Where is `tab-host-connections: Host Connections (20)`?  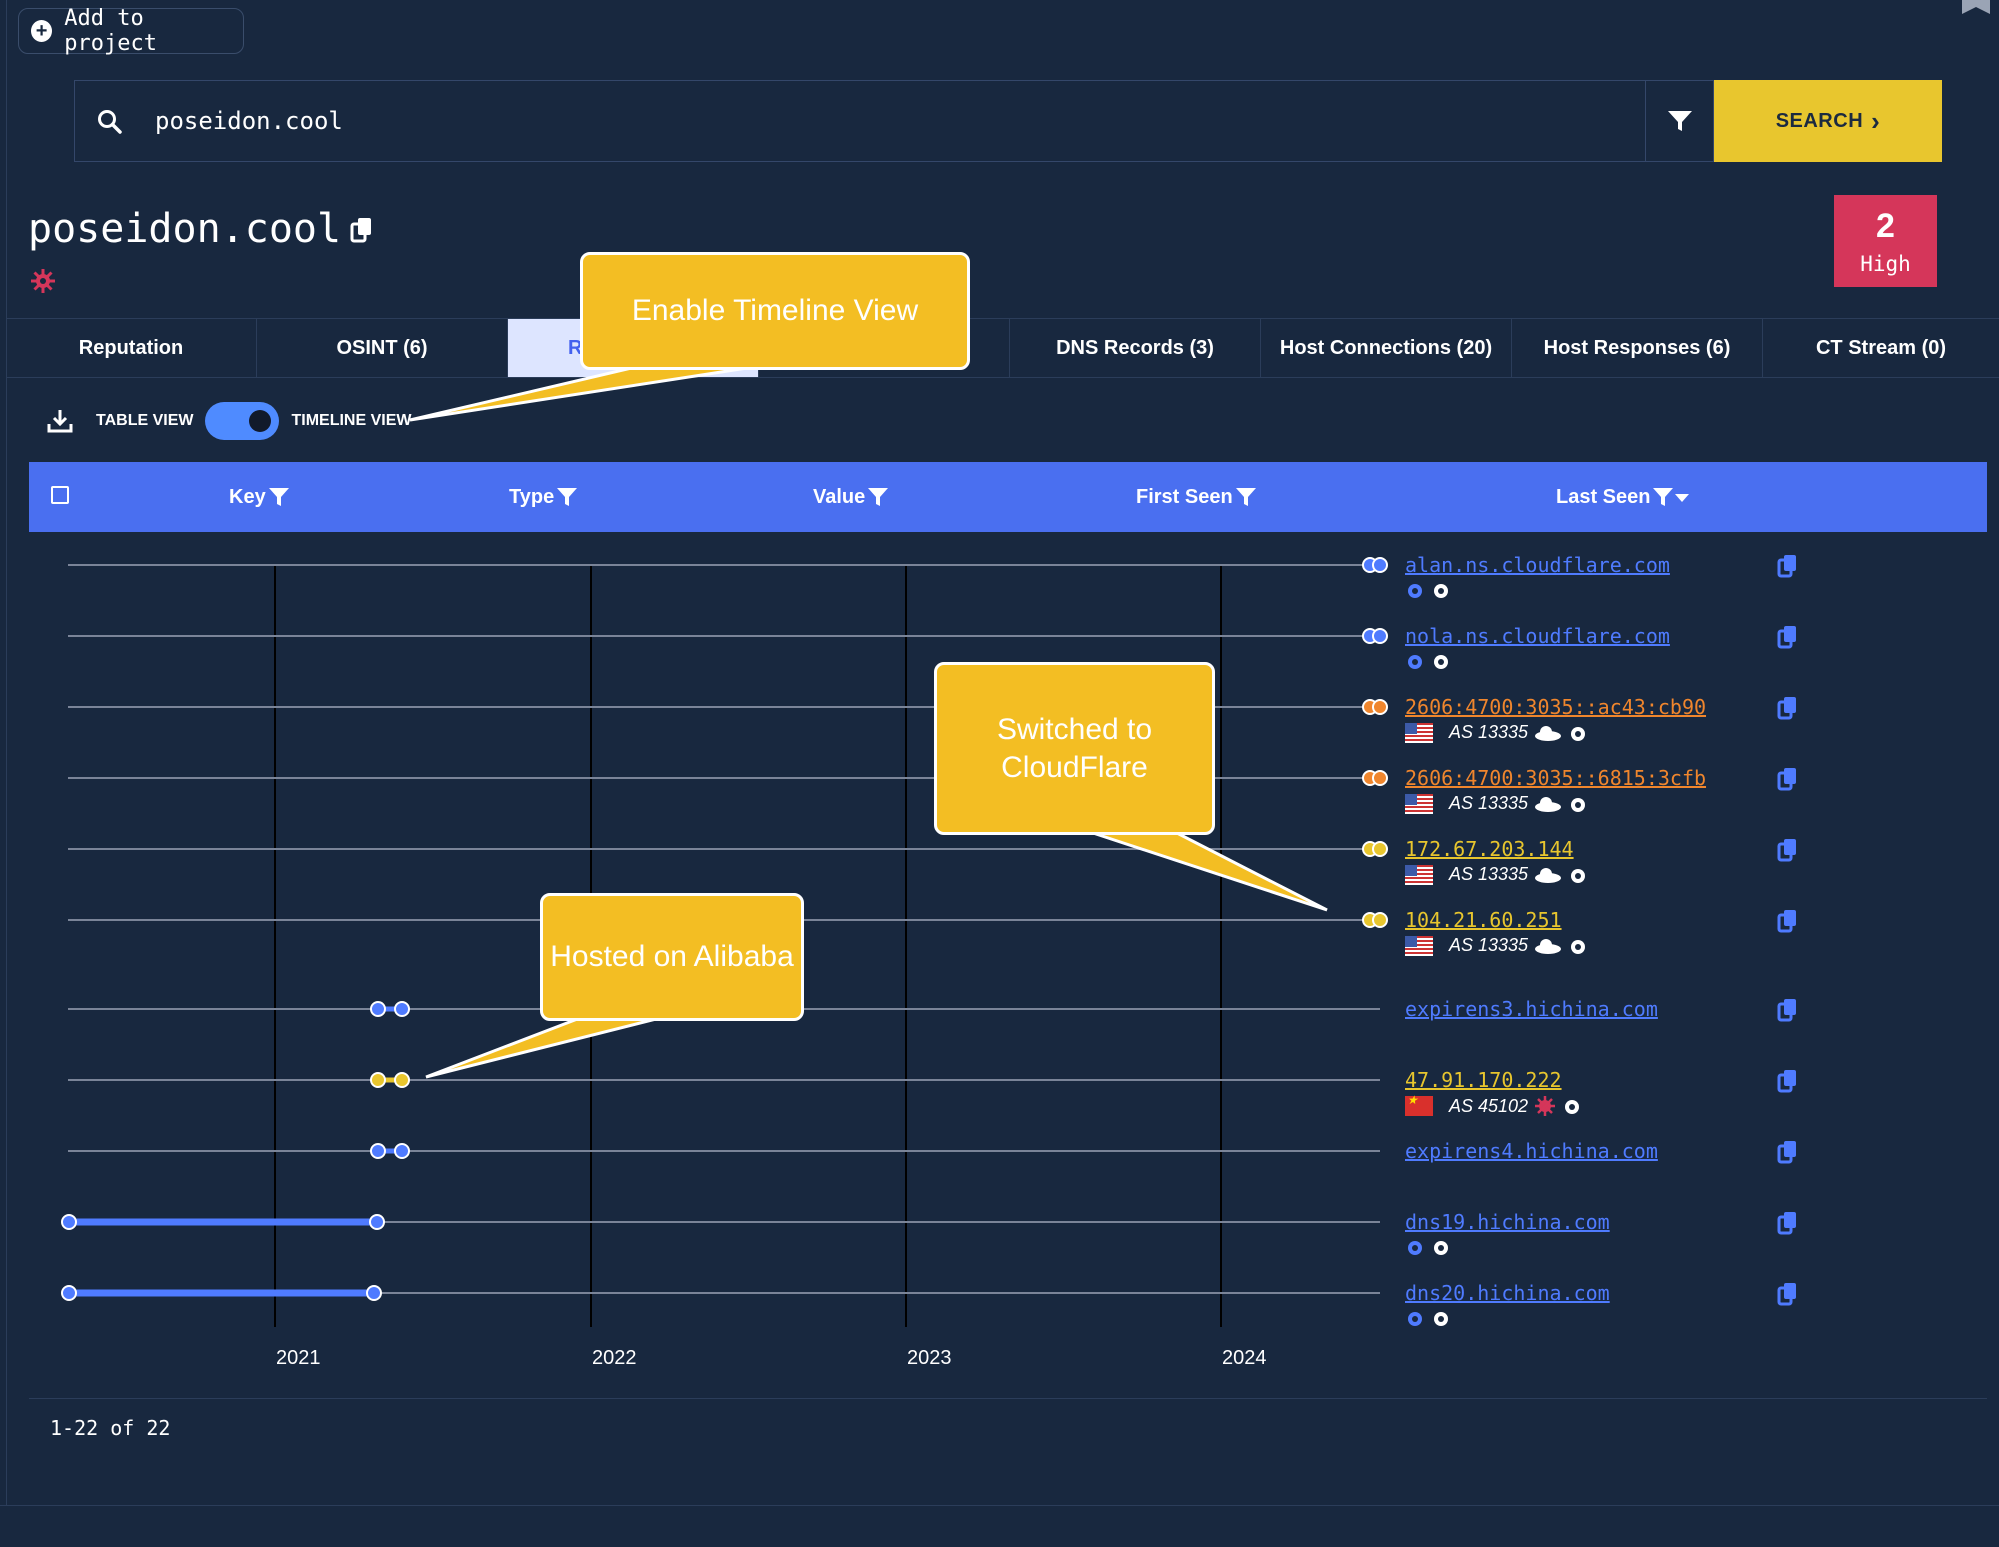 tab-host-connections: Host Connections (20) is located at coordinates (1386, 348).